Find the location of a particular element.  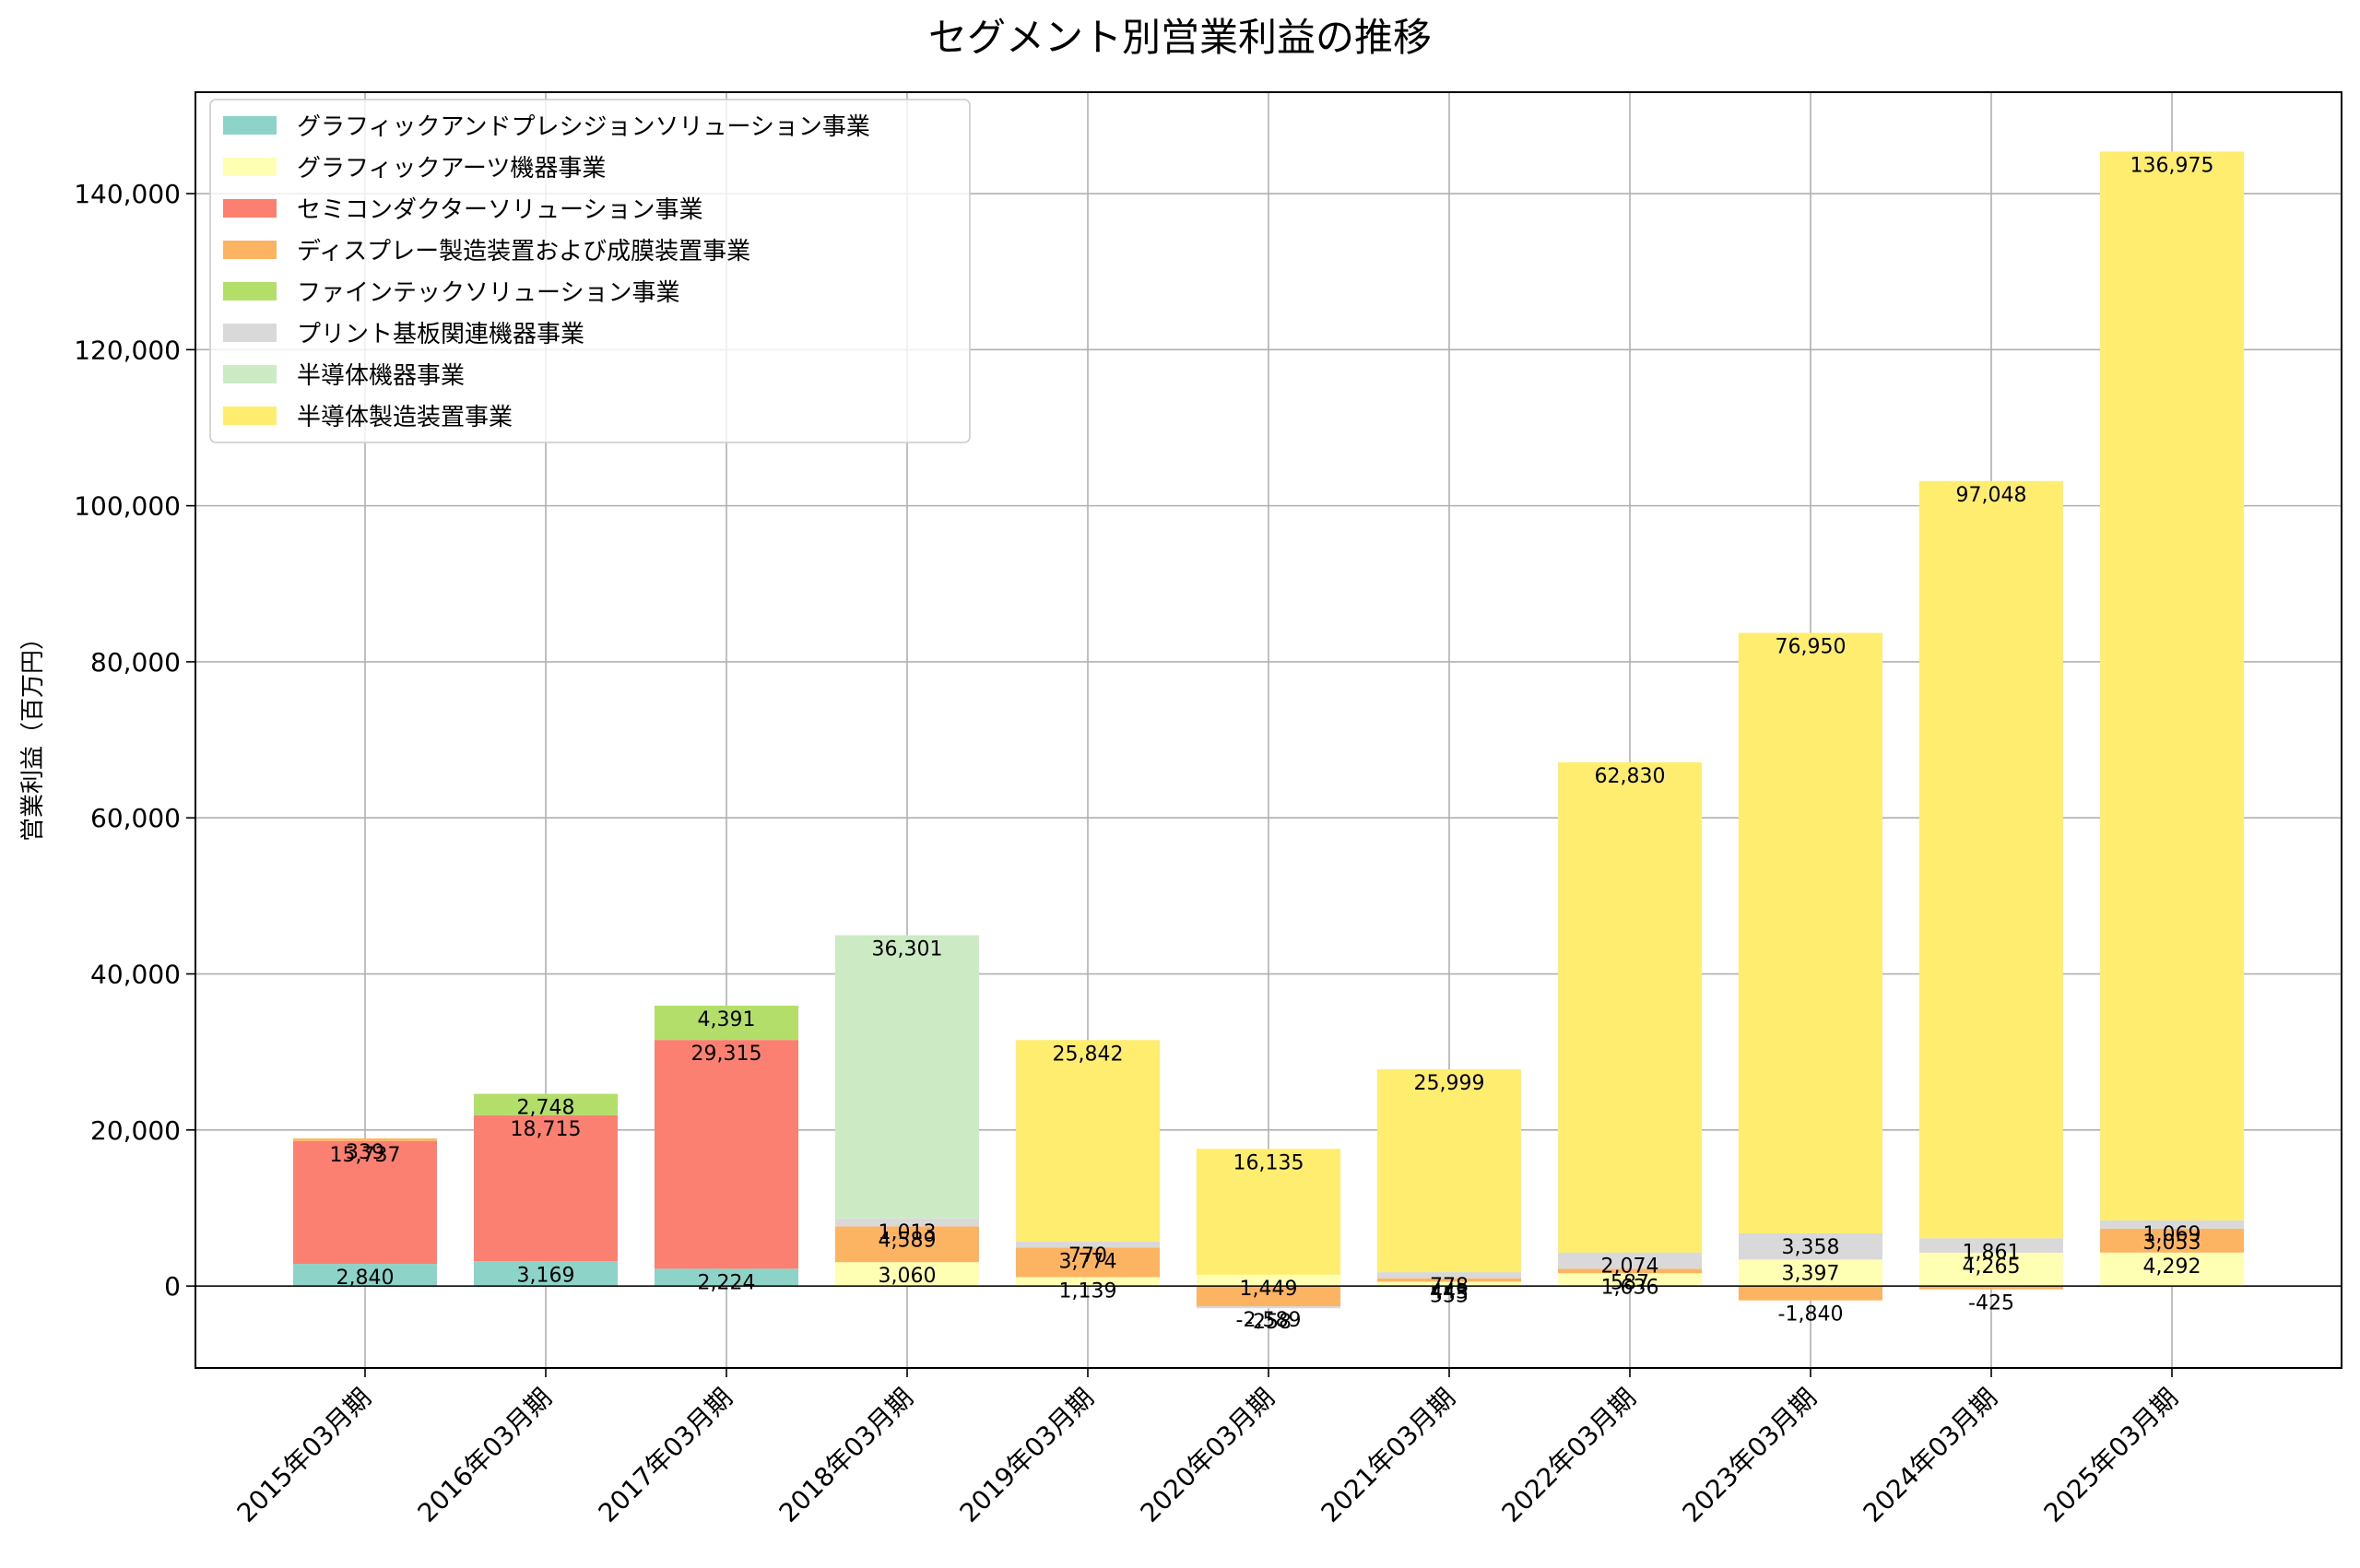

data-label: 36,301 is located at coordinates (907, 950).